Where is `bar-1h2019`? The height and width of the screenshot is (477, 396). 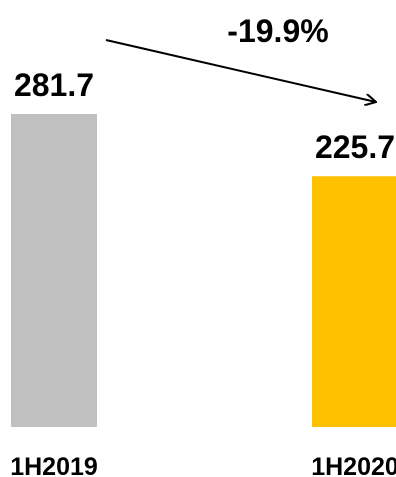
bar-1h2019 is located at coordinates (54, 270).